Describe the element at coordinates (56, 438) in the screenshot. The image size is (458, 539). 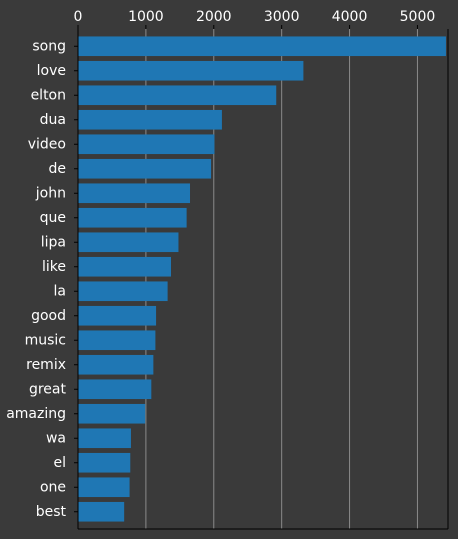
I see `y-tick-label-wa: wa` at that location.